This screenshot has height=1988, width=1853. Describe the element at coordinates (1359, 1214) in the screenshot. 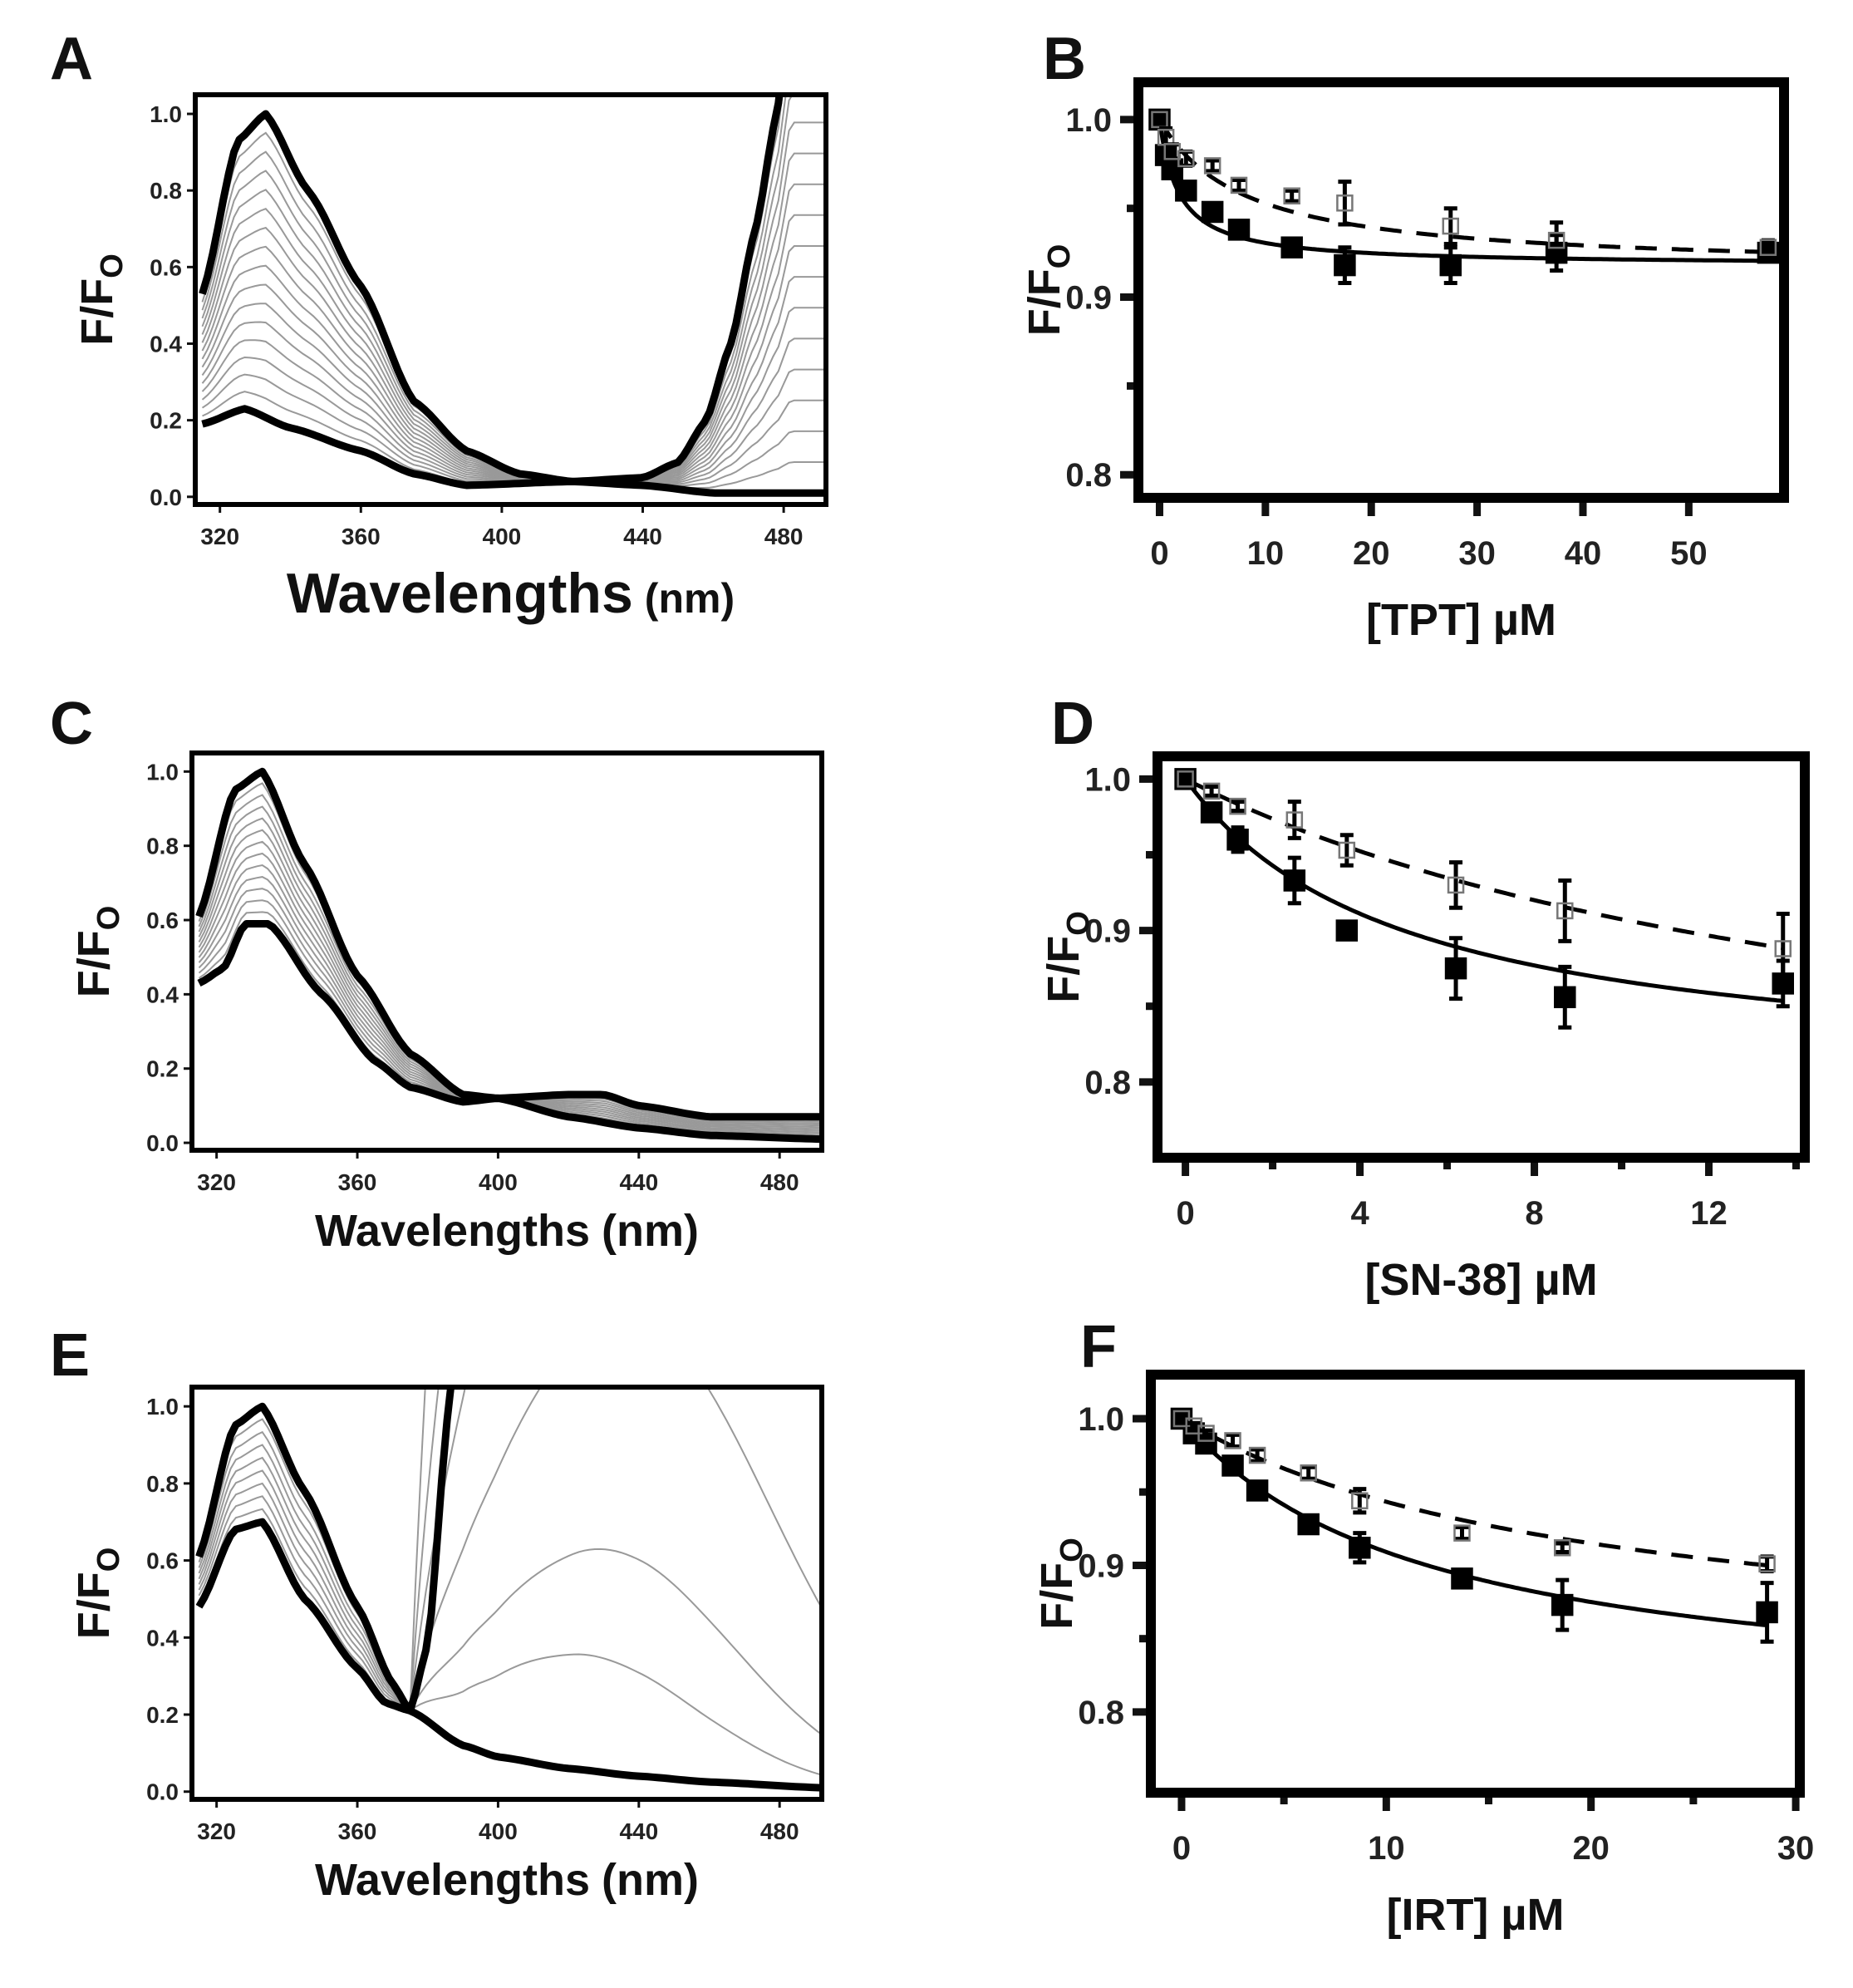

I see `x-tick-label: 4` at that location.